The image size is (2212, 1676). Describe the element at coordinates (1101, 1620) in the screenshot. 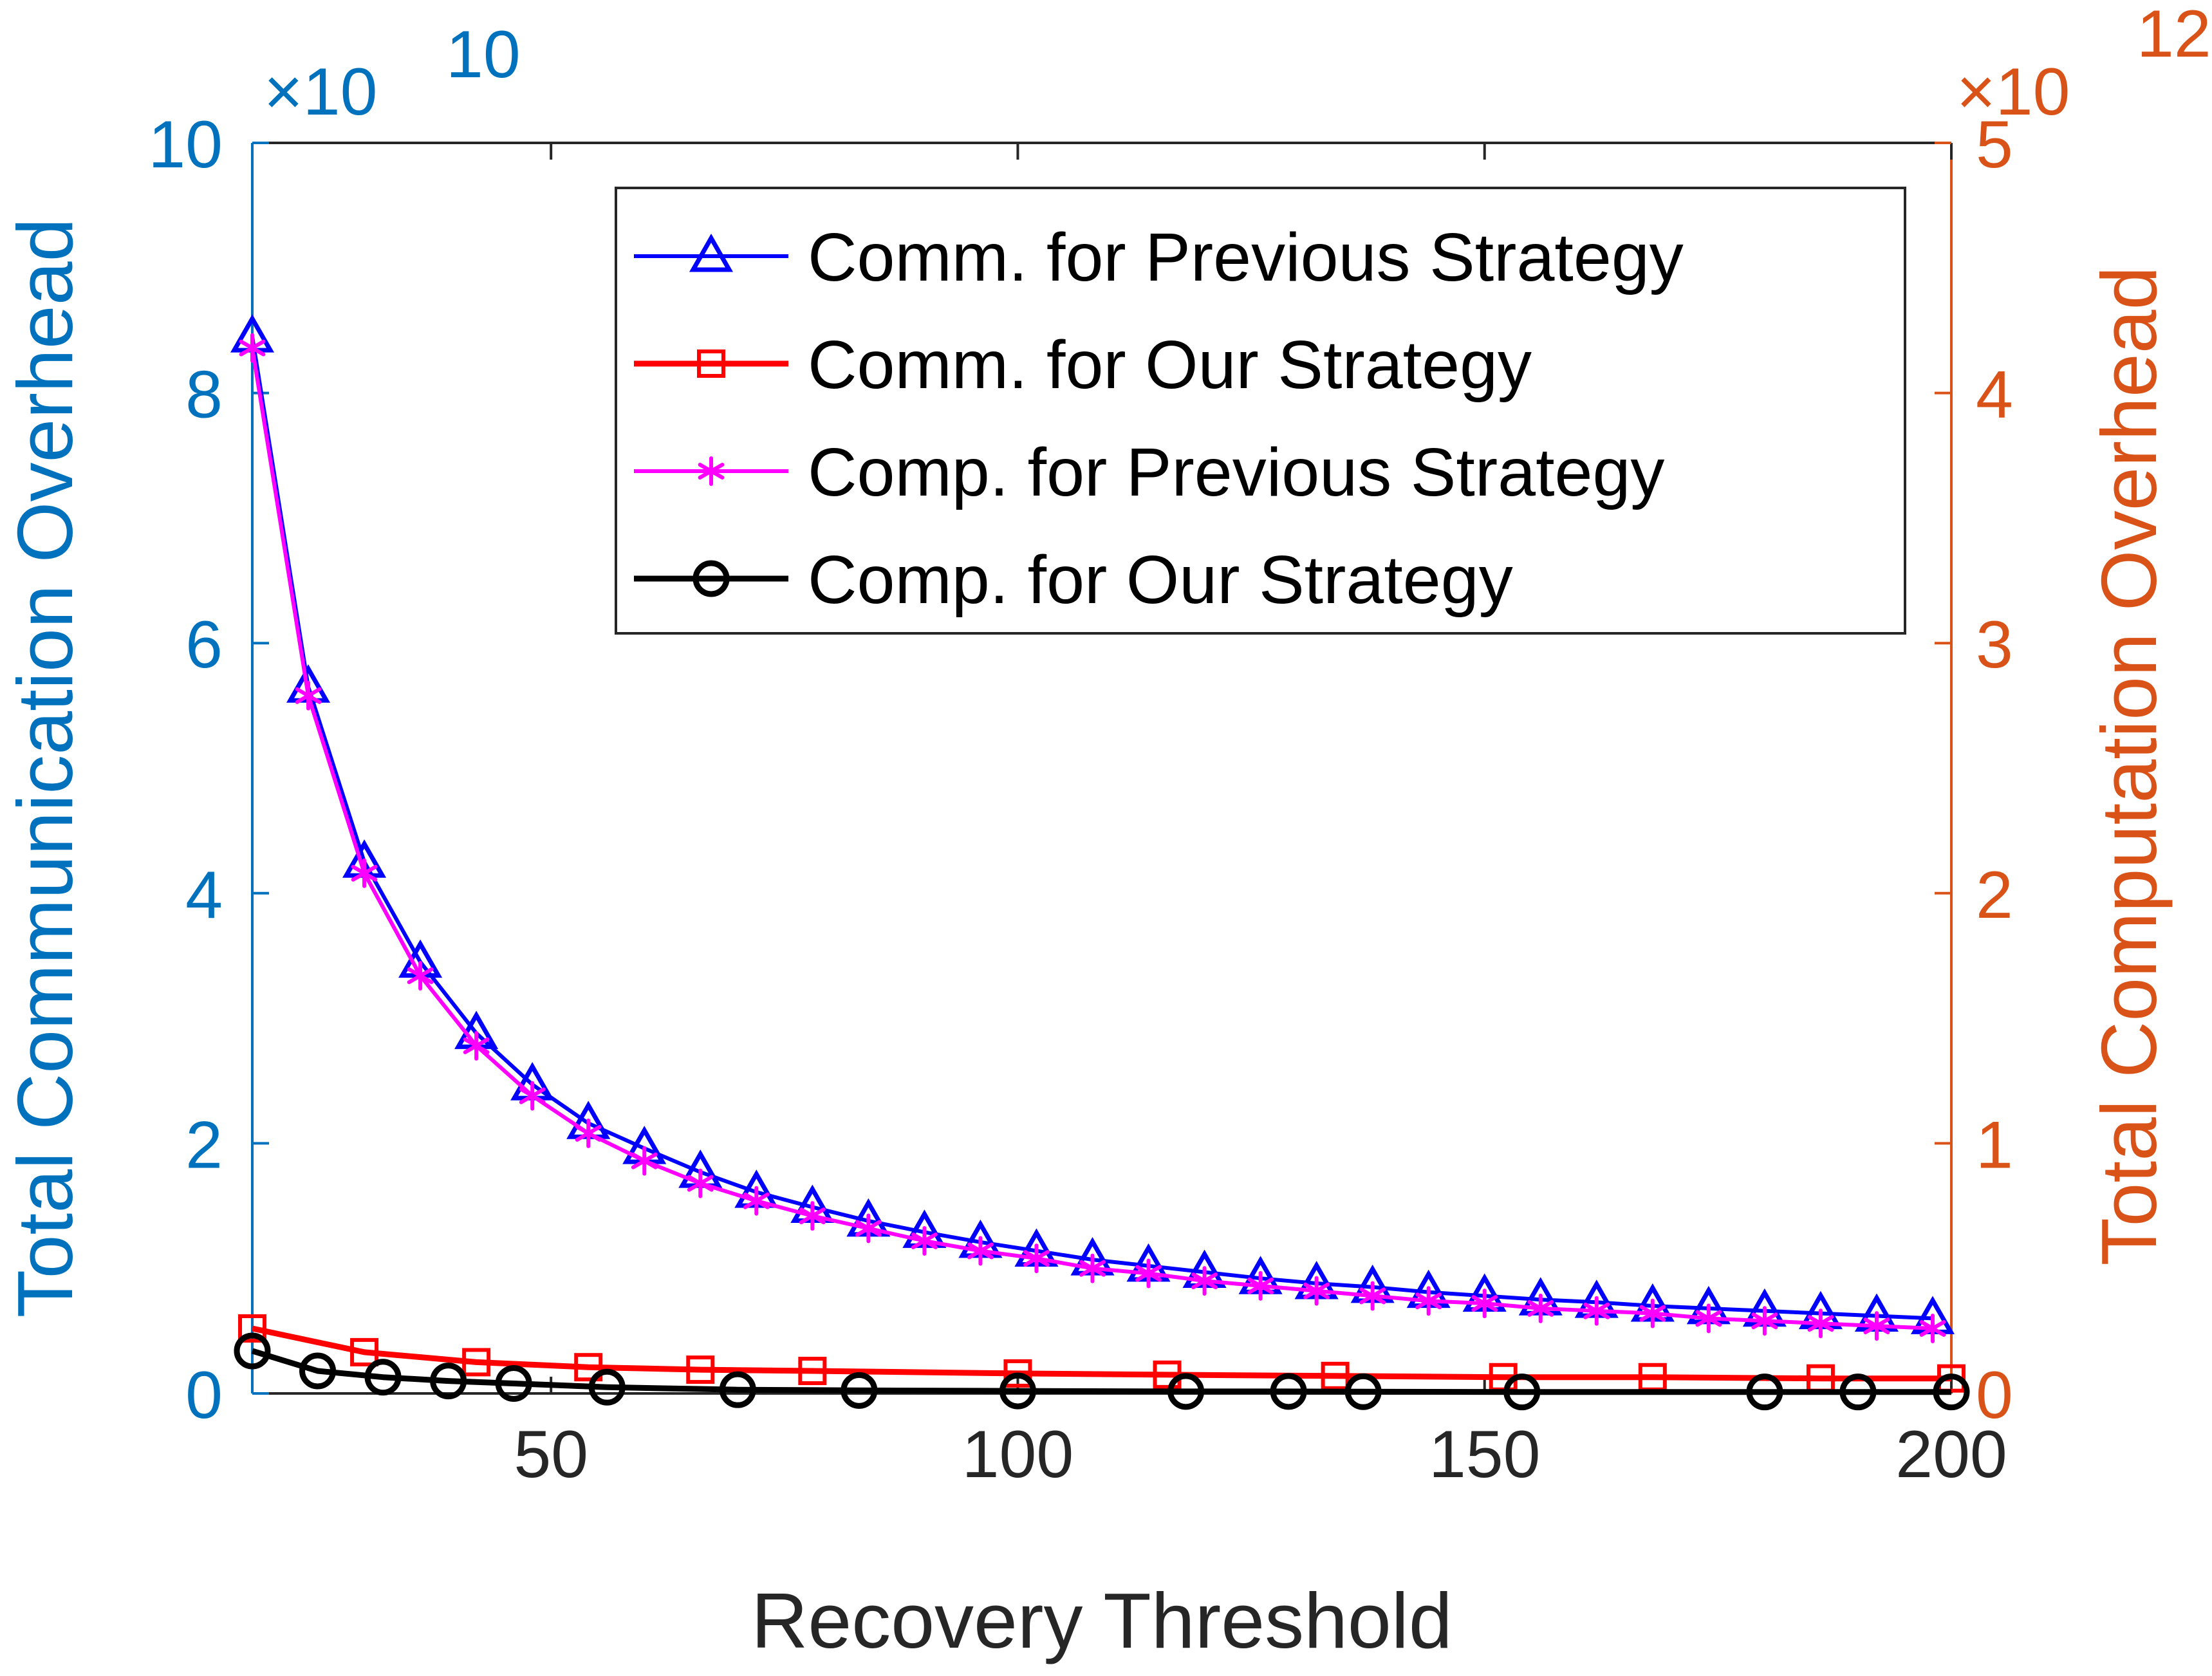

I see `x-axis-title: Recovery Threshold` at that location.